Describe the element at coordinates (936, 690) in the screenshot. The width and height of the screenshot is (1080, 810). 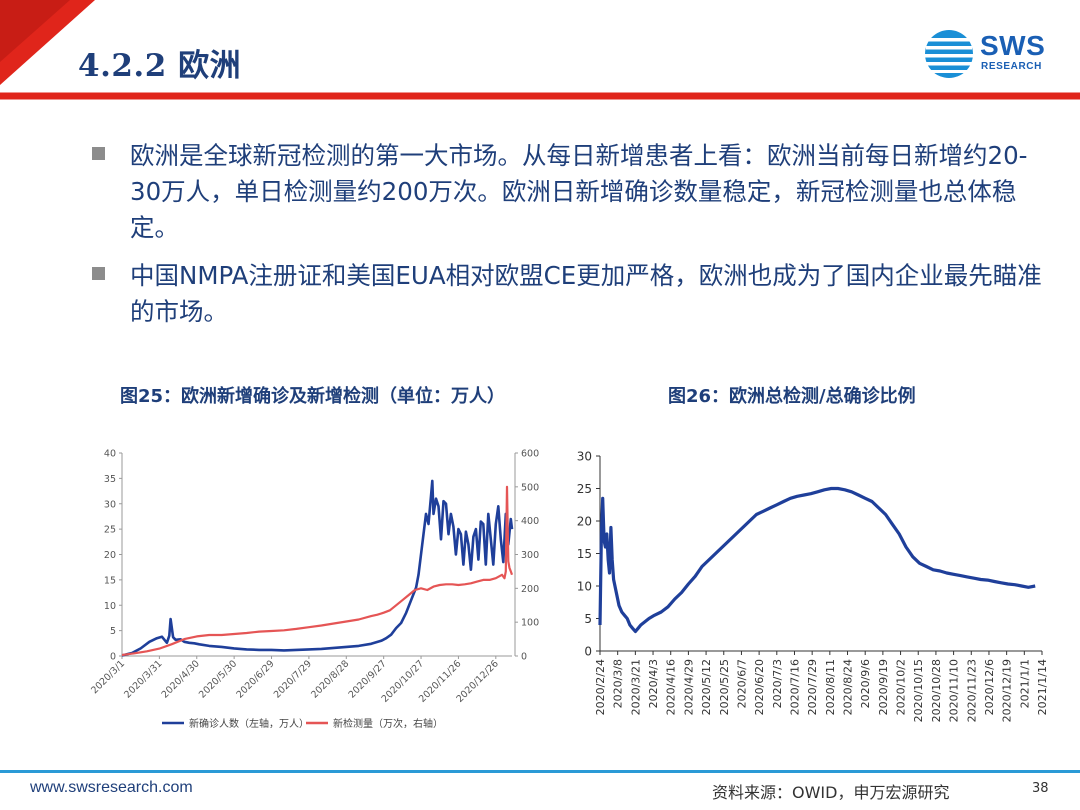
I see `x-tick-label: 2020/10/28` at that location.